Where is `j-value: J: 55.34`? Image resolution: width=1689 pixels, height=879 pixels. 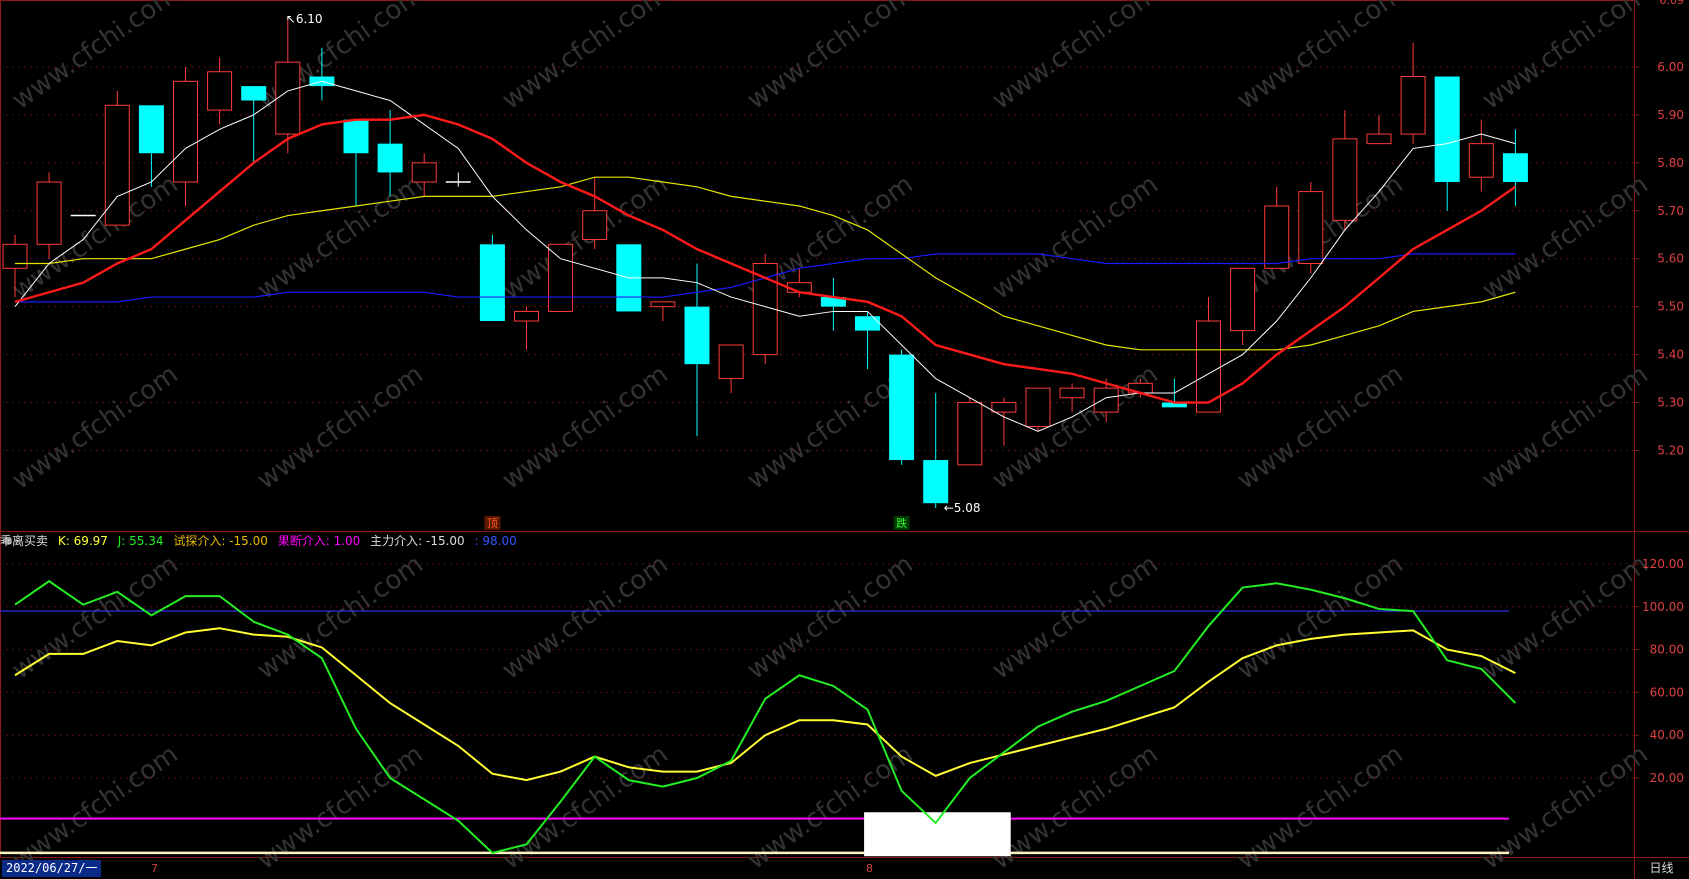 j-value: J: 55.34 is located at coordinates (140, 541).